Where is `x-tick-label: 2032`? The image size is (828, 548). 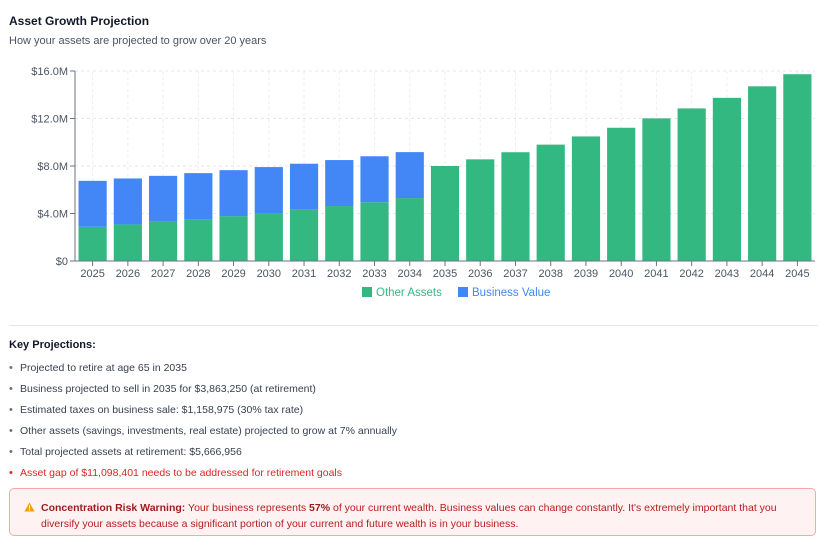 x-tick-label: 2032 is located at coordinates (339, 274).